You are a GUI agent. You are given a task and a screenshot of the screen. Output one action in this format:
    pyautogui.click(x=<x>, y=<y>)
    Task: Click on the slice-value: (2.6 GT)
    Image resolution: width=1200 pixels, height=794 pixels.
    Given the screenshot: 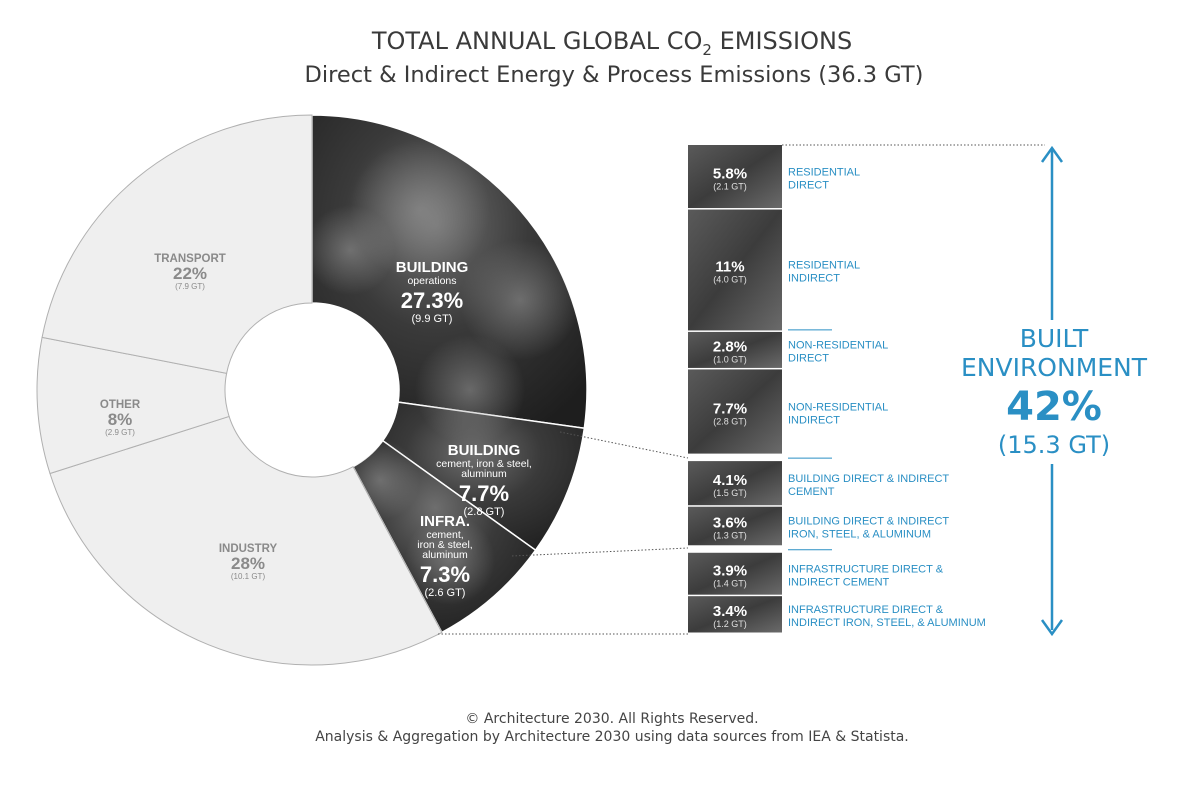 What is the action you would take?
    pyautogui.click(x=445, y=593)
    